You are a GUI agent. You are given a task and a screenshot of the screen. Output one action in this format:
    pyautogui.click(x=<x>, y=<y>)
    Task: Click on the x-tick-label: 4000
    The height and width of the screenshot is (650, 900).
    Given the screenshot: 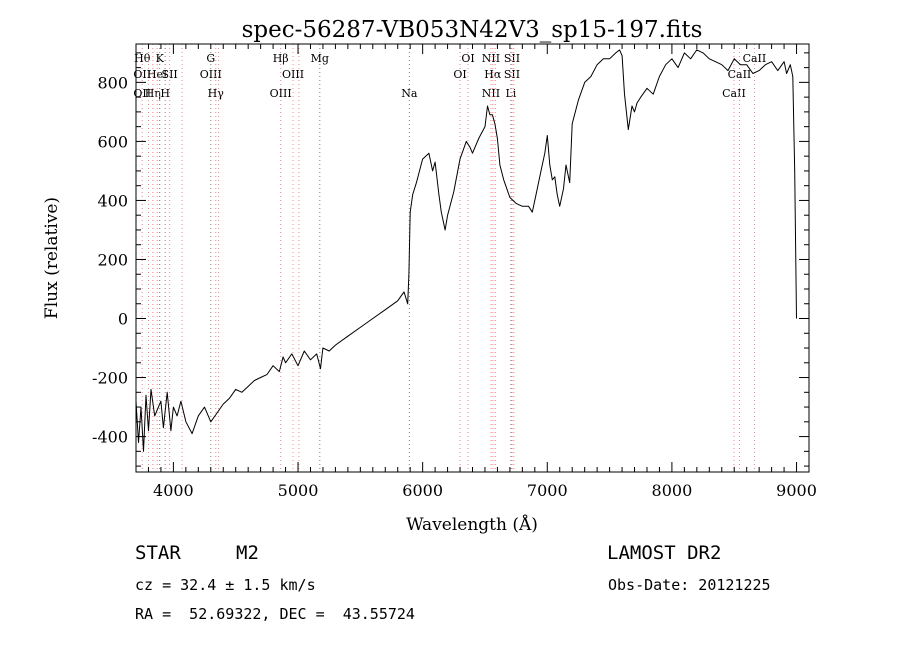 What is the action you would take?
    pyautogui.click(x=173, y=490)
    